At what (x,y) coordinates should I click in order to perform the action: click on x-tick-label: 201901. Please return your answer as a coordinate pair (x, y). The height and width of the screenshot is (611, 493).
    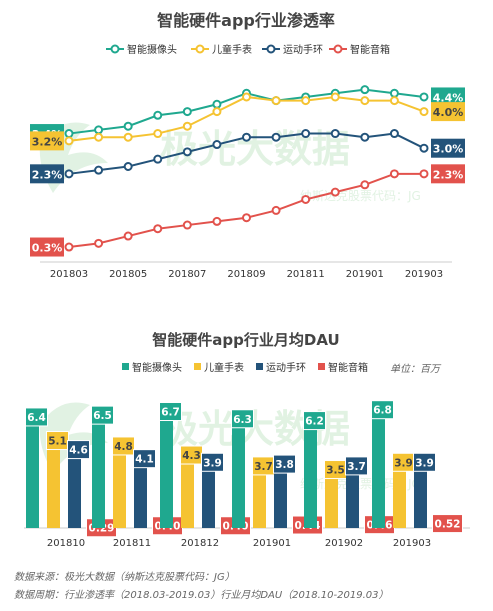
    Looking at the image, I should click on (365, 274).